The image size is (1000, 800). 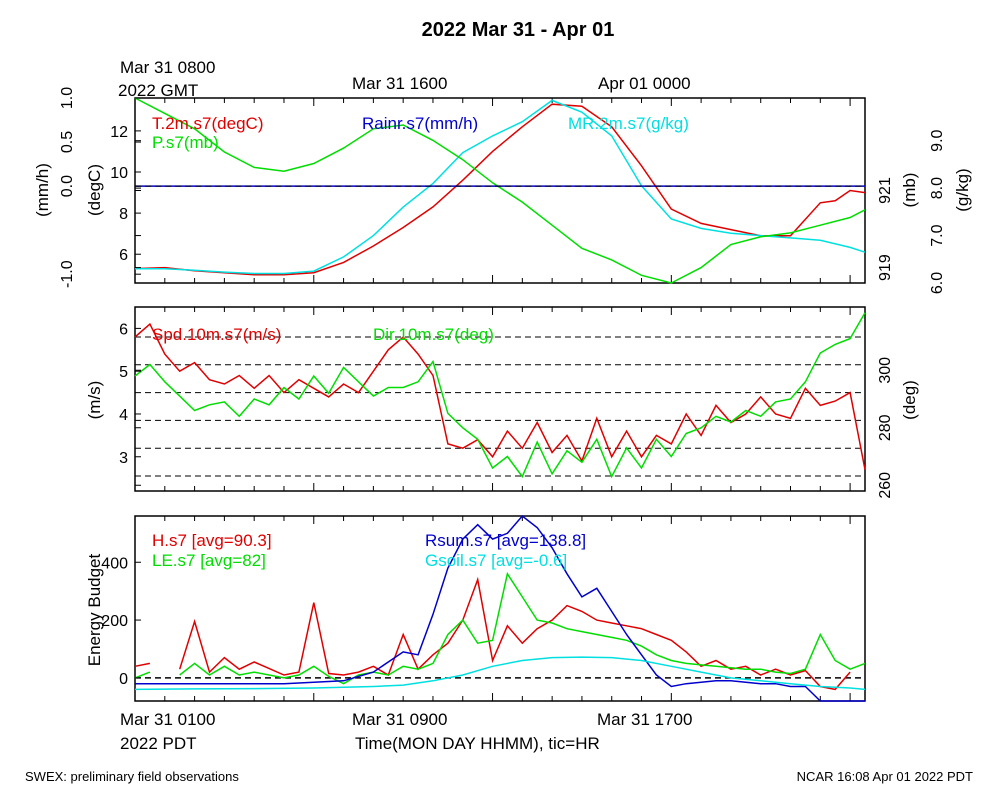 I want to click on dir-tick-label: 280, so click(x=885, y=427).